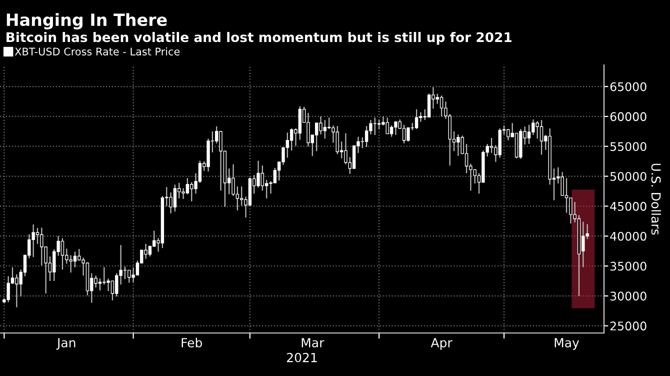 The height and width of the screenshot is (376, 670). I want to click on x-tick-label: Feb, so click(192, 343).